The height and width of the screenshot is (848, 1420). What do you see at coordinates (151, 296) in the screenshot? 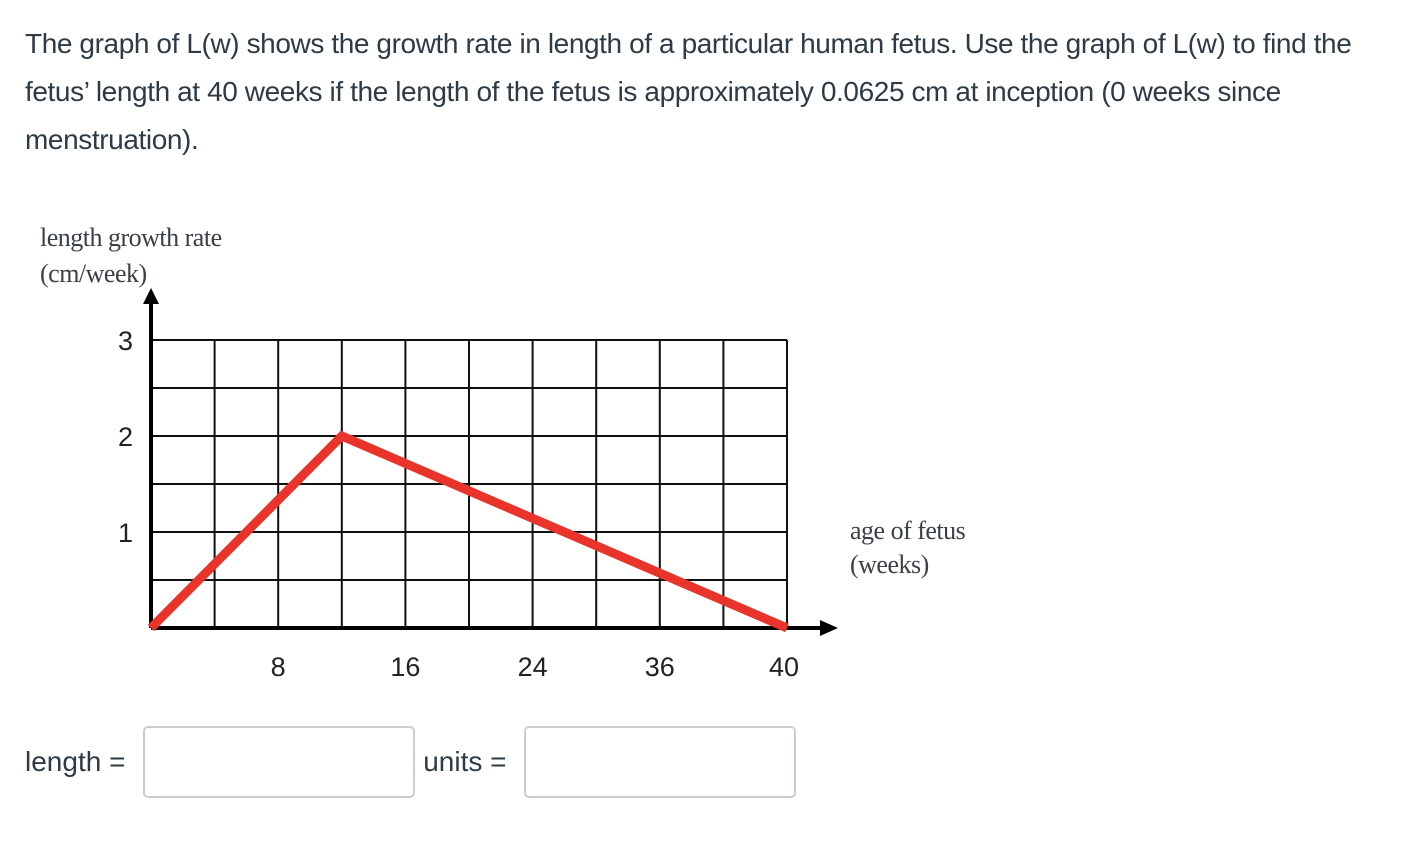
I see `y-axis-arrow-icon` at bounding box center [151, 296].